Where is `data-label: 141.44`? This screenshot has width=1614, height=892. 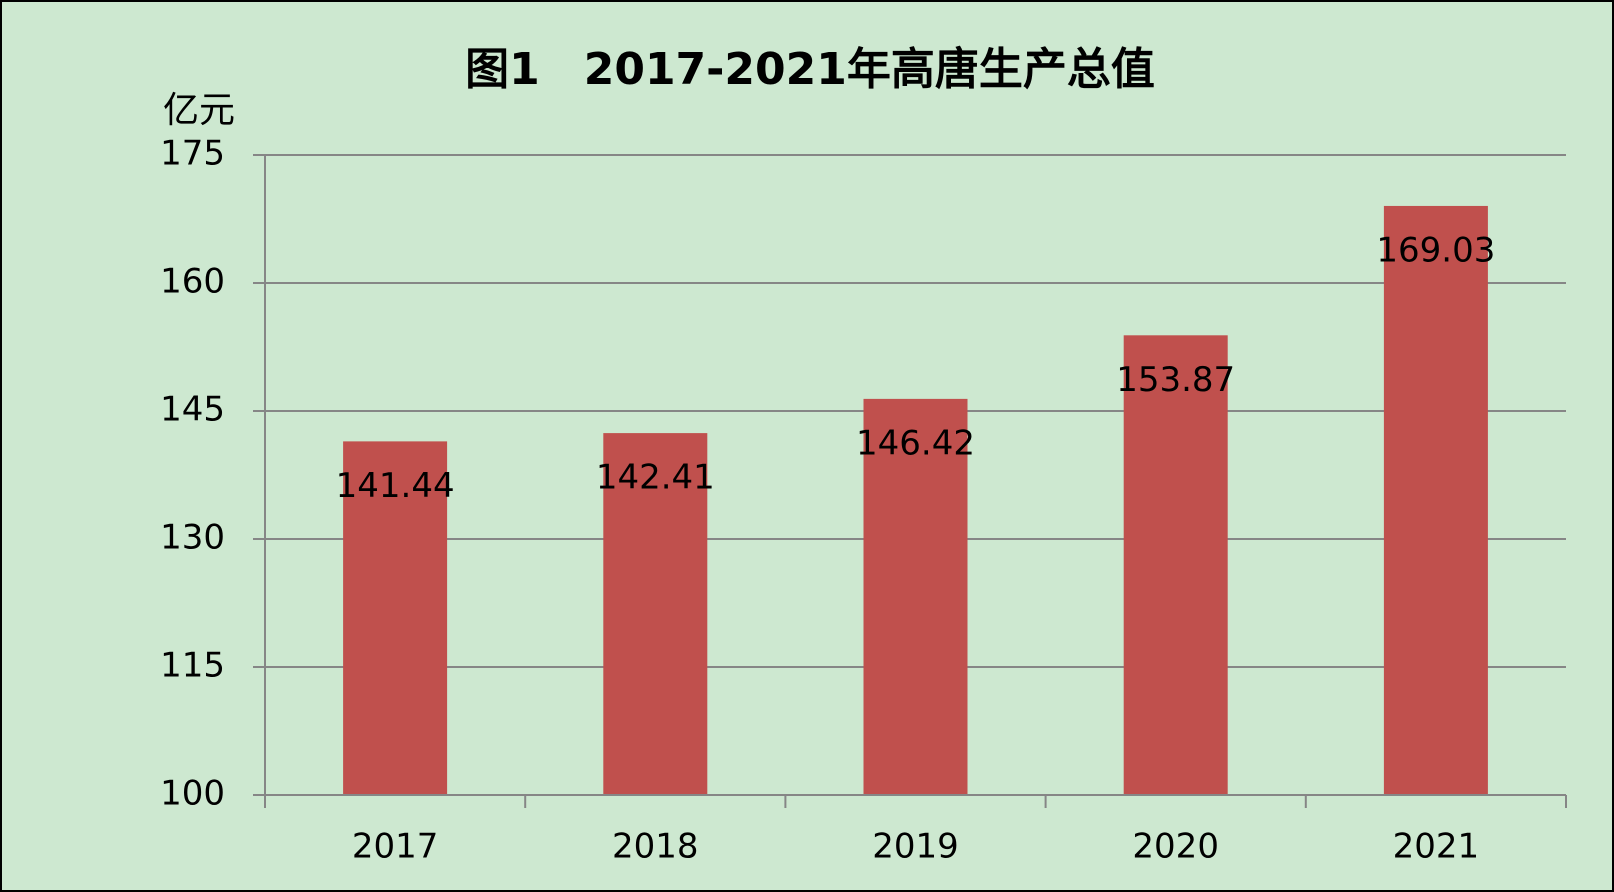
data-label: 141.44 is located at coordinates (395, 486).